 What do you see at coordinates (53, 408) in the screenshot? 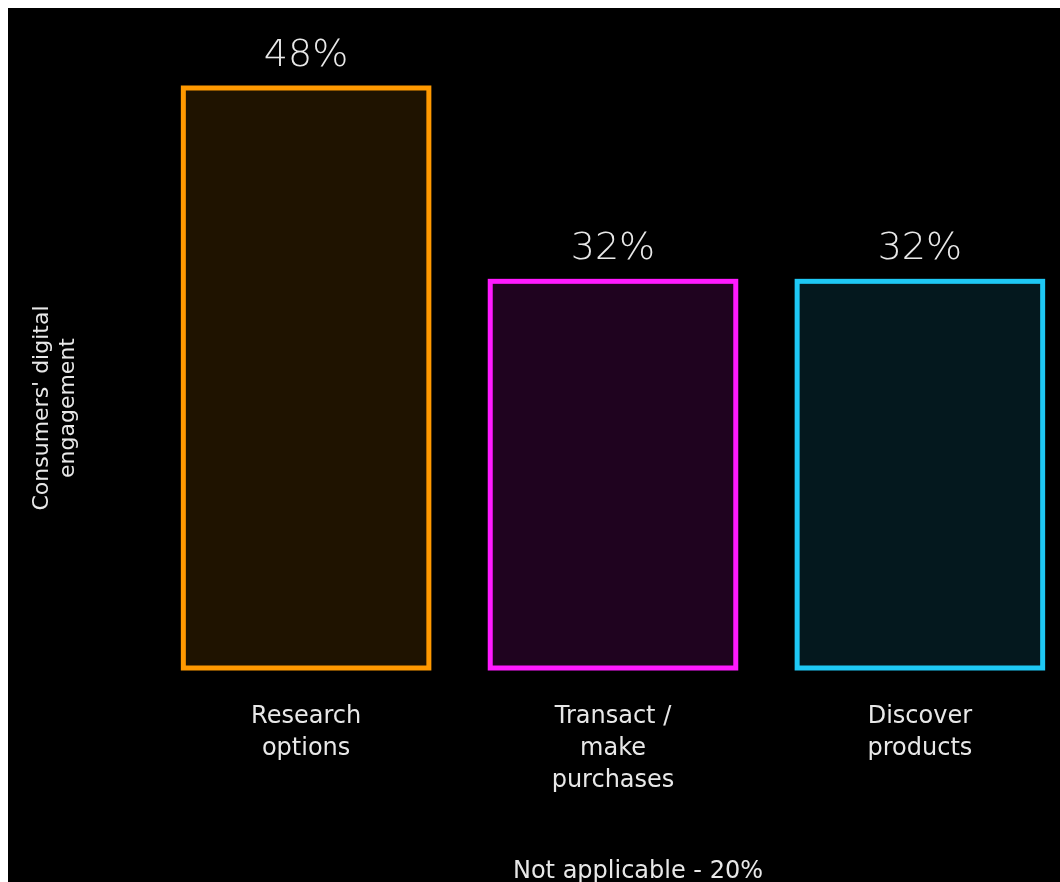
I see `y-axis-title: Consumers' digital engagement` at bounding box center [53, 408].